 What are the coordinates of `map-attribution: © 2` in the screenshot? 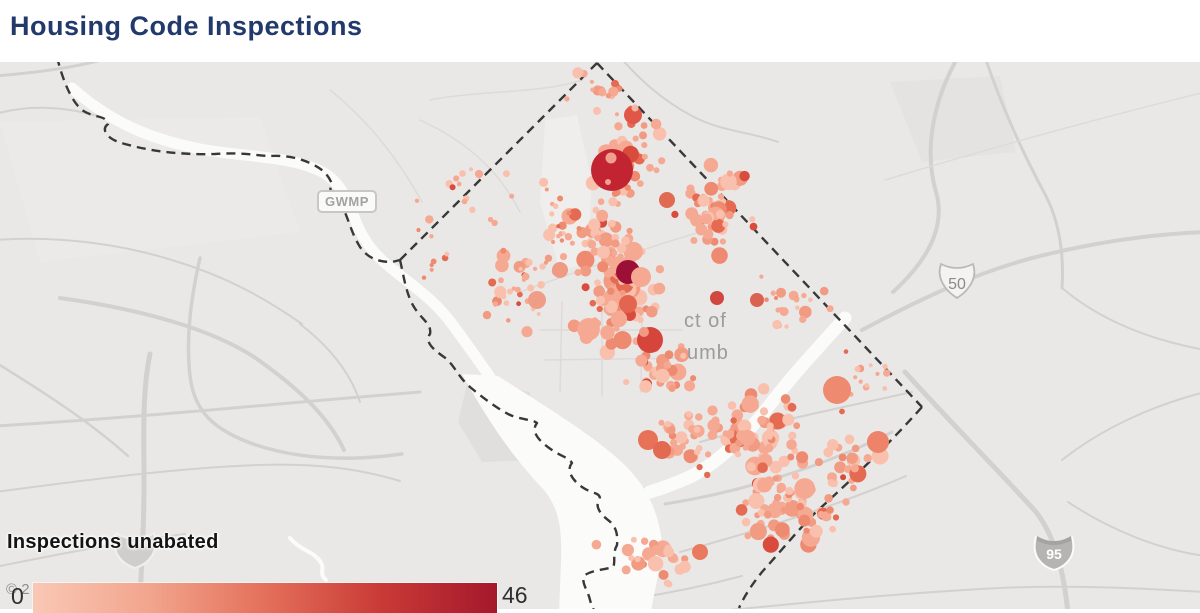 It's located at (18, 589).